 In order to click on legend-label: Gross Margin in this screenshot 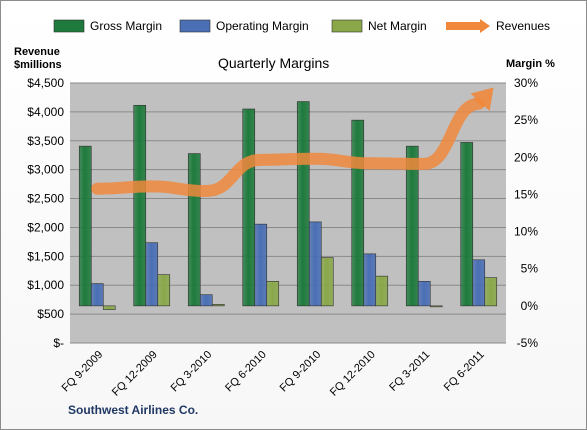, I will do `click(126, 26)`.